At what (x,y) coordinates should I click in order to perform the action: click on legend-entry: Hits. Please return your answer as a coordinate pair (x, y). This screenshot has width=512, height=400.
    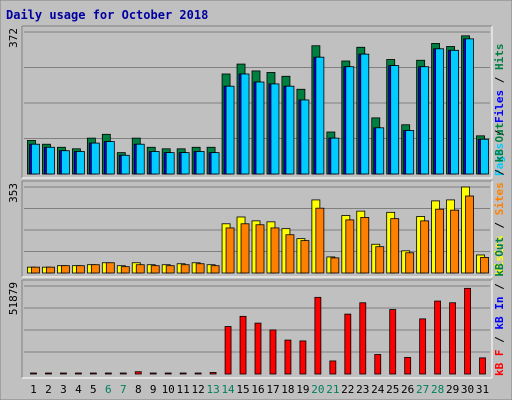
    Looking at the image, I should click on (499, 60).